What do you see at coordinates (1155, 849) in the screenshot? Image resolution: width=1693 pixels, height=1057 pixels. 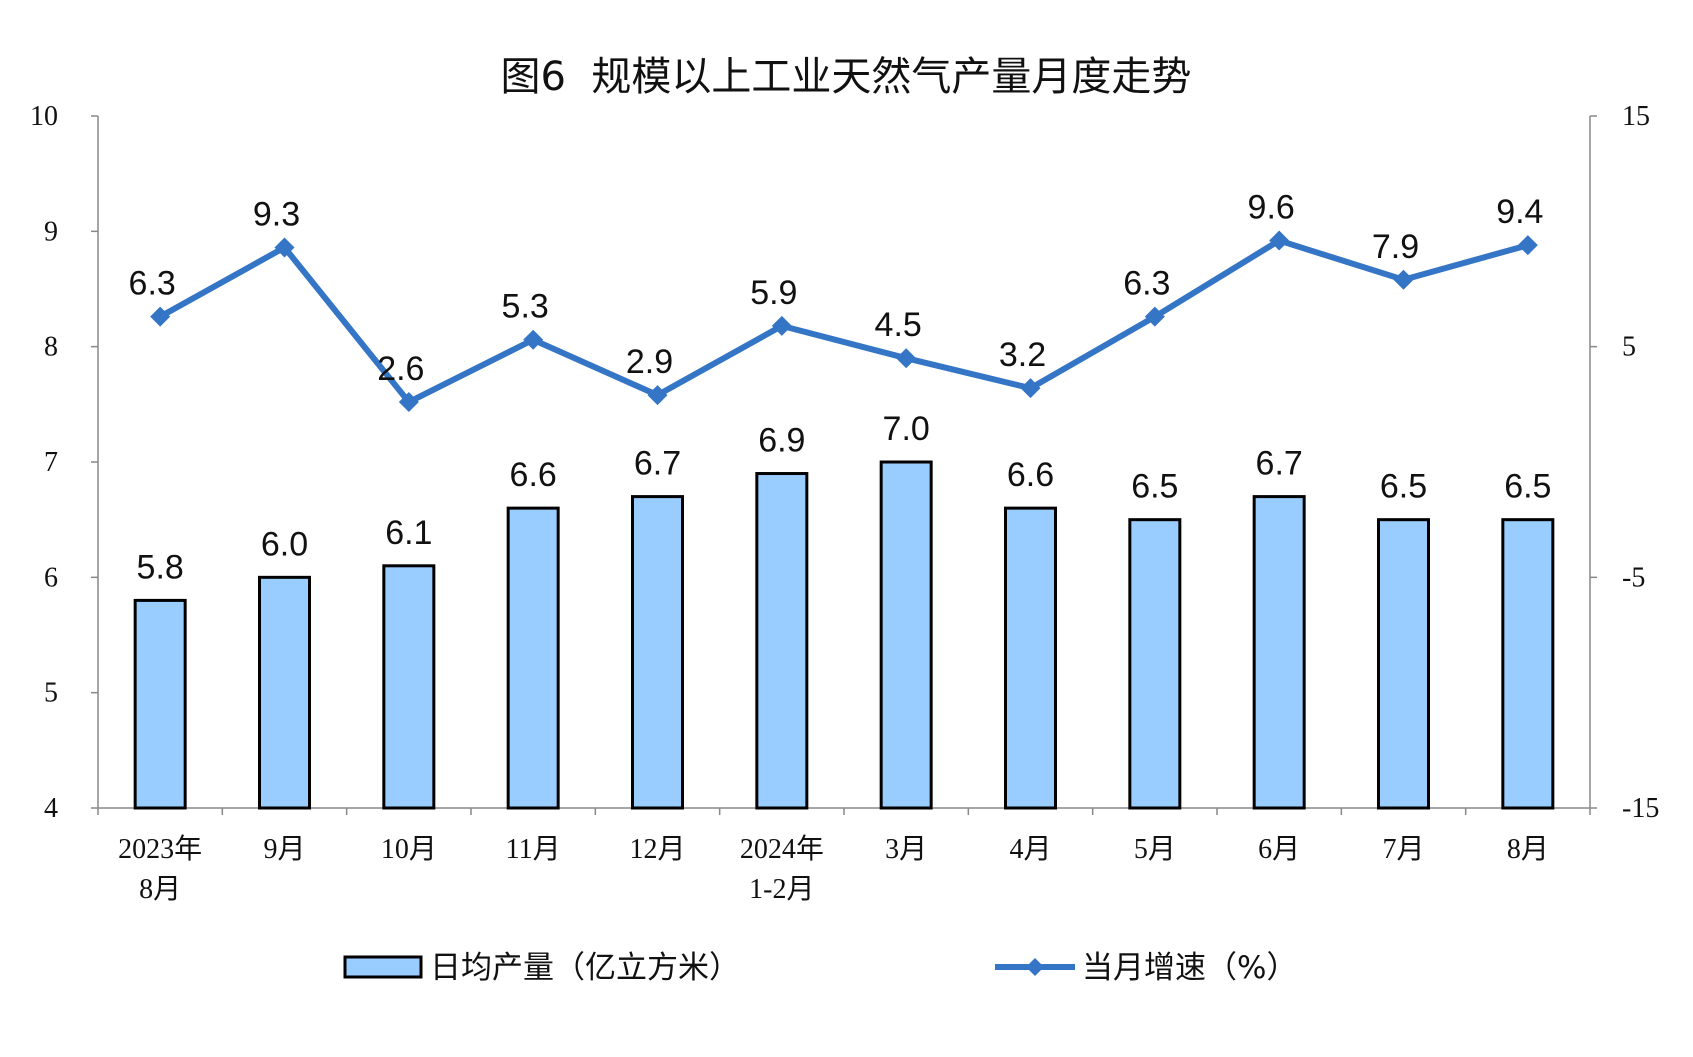 I see `x-tick-label: 5月` at bounding box center [1155, 849].